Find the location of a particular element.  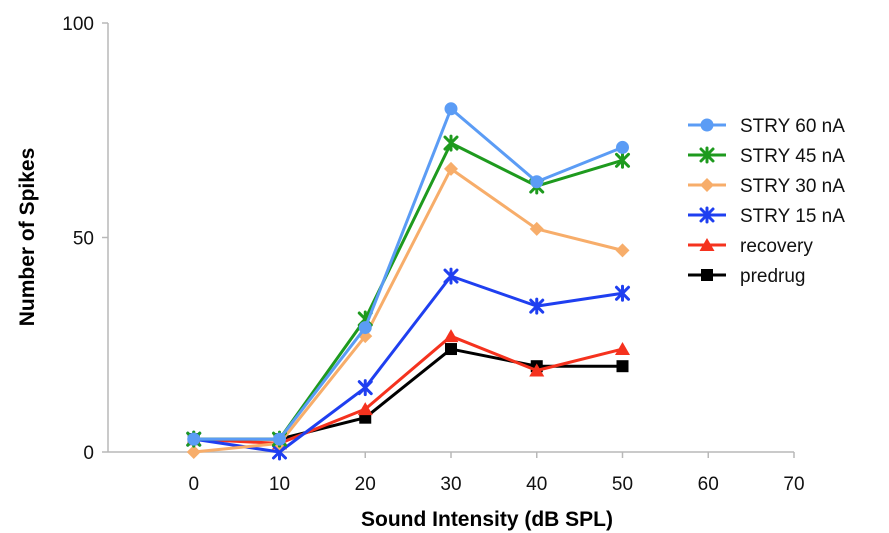

legend-label: STRY 45 nA is located at coordinates (792, 156).